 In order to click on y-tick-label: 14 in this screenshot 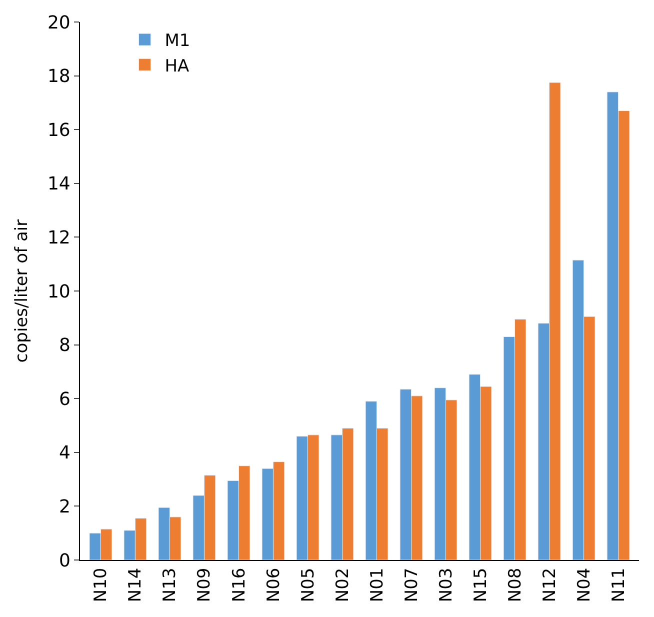, I will do `click(58, 184)`.